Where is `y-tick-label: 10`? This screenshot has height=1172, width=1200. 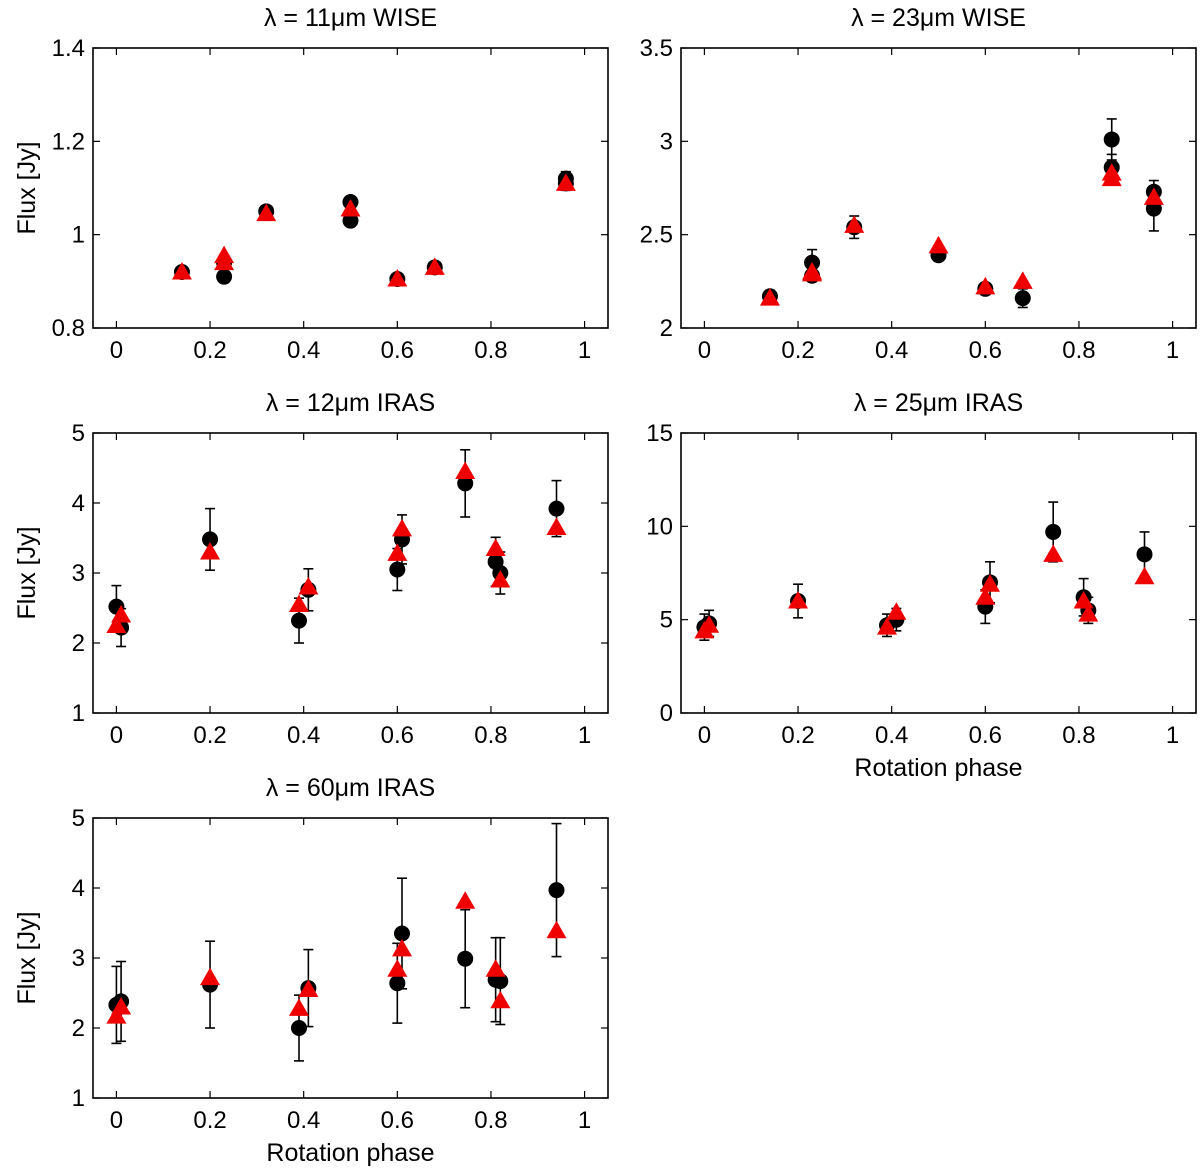 y-tick-label: 10 is located at coordinates (659, 526).